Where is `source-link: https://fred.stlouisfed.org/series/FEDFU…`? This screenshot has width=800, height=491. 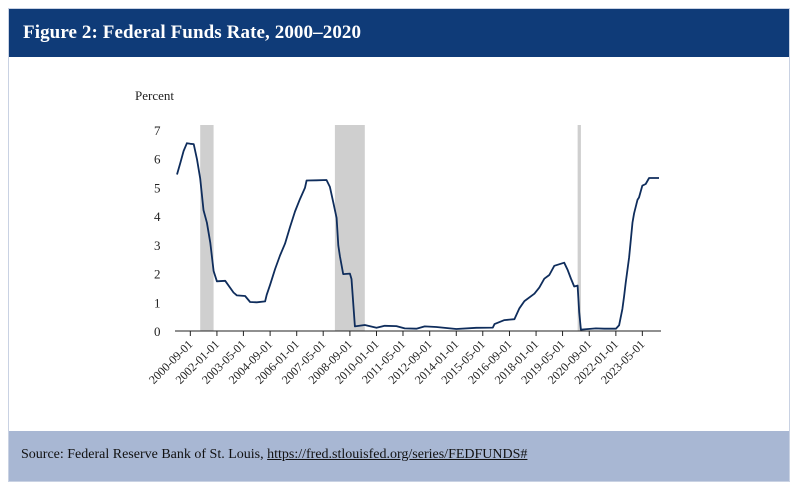
source-link: https://fred.stlouisfed.org/series/FEDFU… is located at coordinates (397, 454).